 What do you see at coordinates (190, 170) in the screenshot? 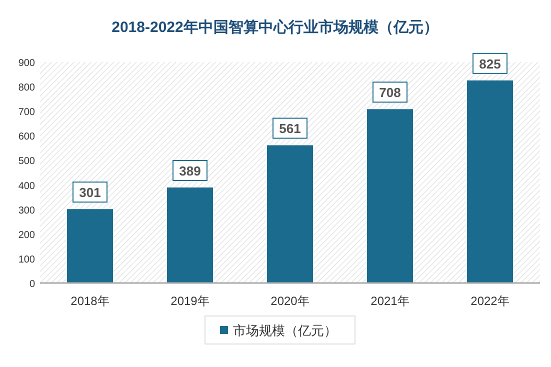
I see `data-label: 389` at bounding box center [190, 170].